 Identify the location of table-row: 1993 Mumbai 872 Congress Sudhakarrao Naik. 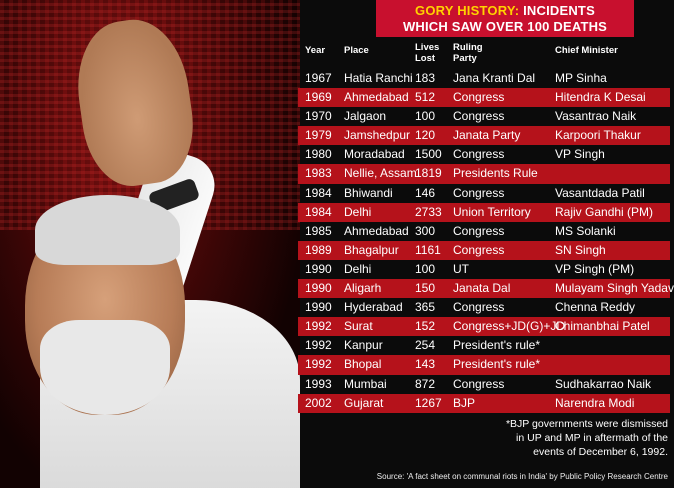
(484, 384).